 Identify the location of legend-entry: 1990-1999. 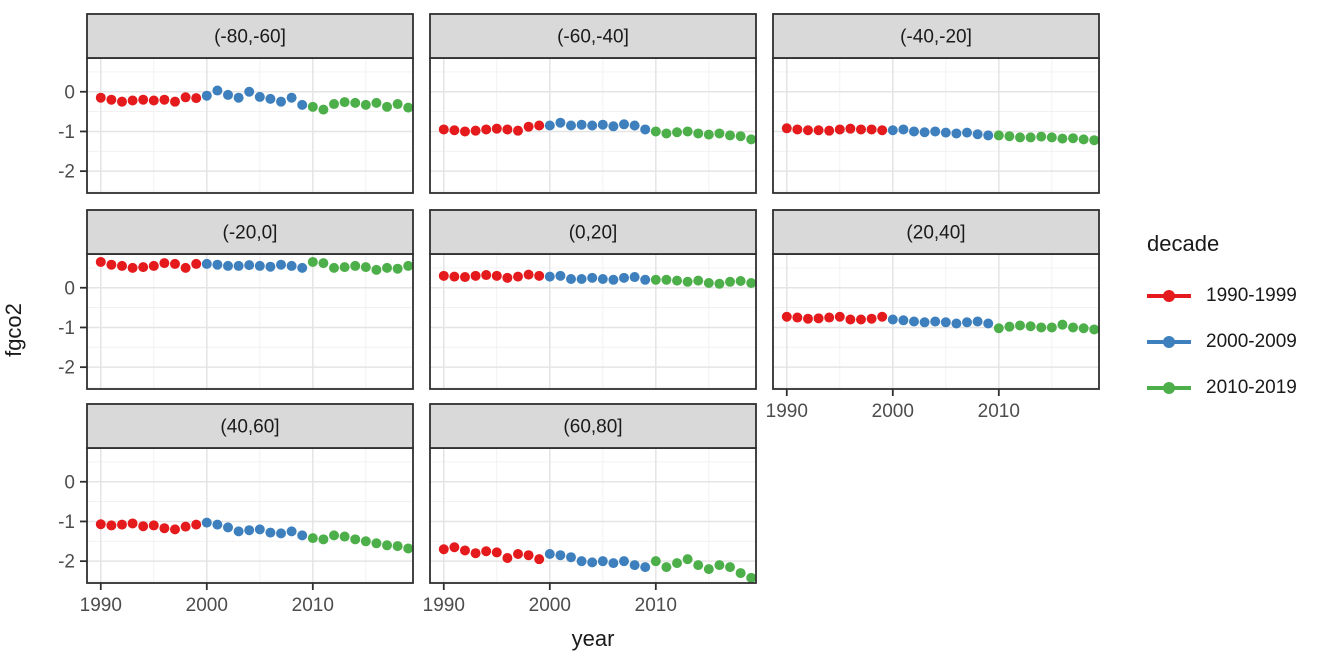
(1222, 296).